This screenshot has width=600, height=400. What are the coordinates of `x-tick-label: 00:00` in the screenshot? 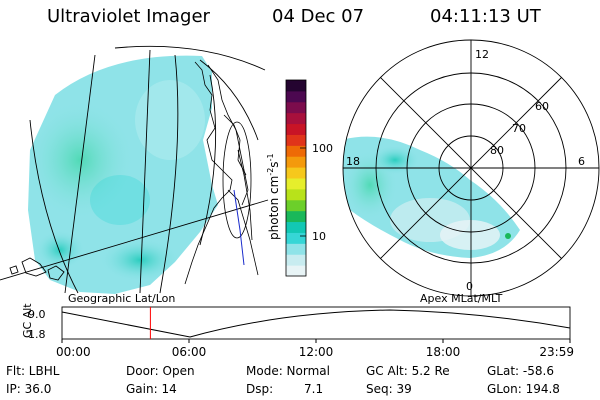 It's located at (73, 352).